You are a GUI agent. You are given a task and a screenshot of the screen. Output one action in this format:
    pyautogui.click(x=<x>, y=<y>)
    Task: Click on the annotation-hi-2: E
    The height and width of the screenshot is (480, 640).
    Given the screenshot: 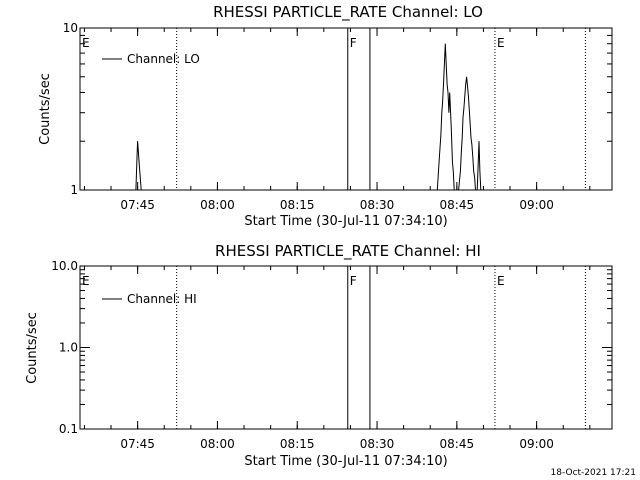 What is the action you would take?
    pyautogui.click(x=501, y=281)
    